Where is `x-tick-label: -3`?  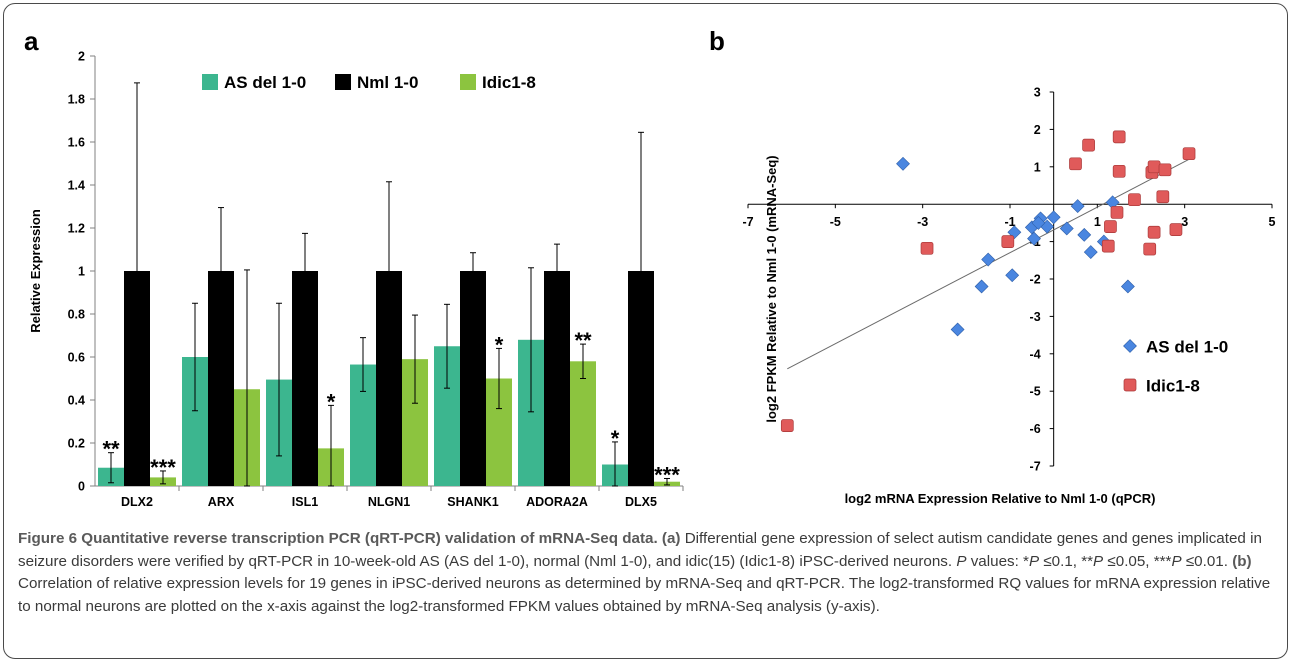 x-tick-label: -3 is located at coordinates (922, 222).